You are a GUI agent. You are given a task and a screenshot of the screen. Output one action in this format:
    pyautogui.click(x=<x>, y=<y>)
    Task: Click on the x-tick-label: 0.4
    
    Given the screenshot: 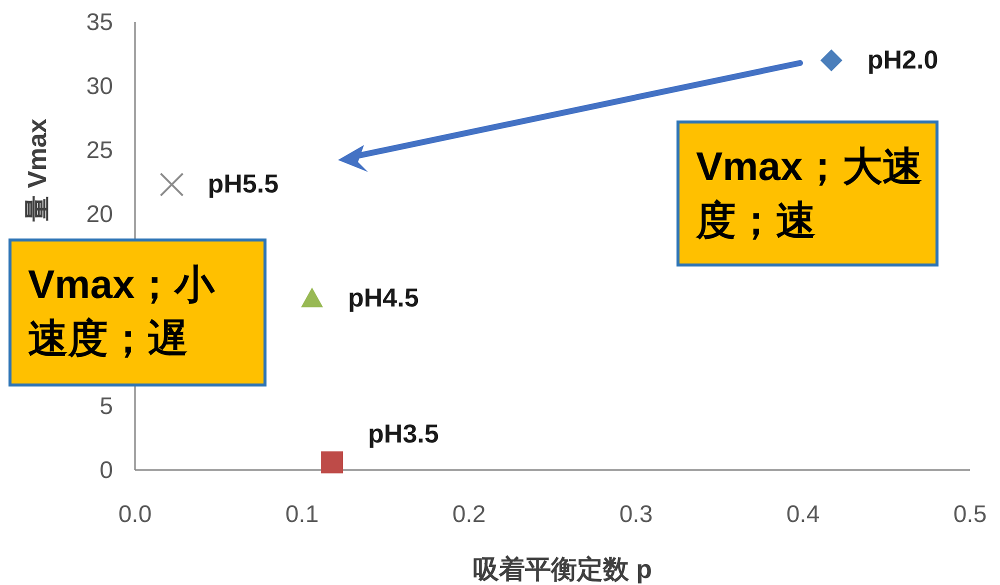 What is the action you would take?
    pyautogui.click(x=803, y=514)
    